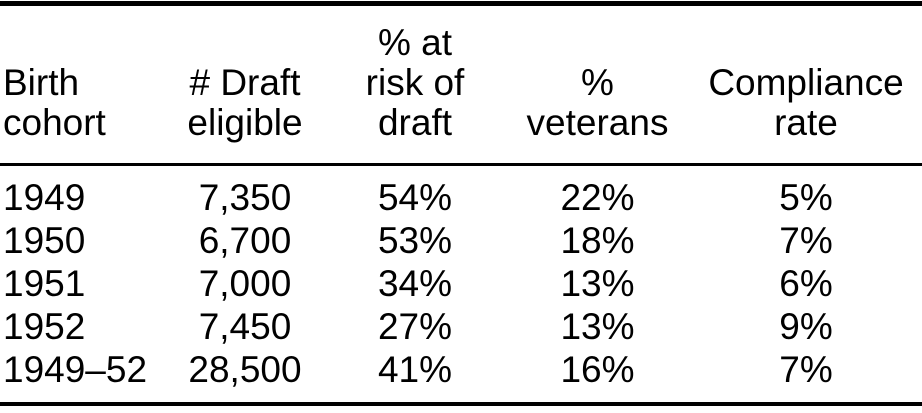 The image size is (922, 413). What do you see at coordinates (245, 240) in the screenshot?
I see `cell-draft-eligible: 6,700` at bounding box center [245, 240].